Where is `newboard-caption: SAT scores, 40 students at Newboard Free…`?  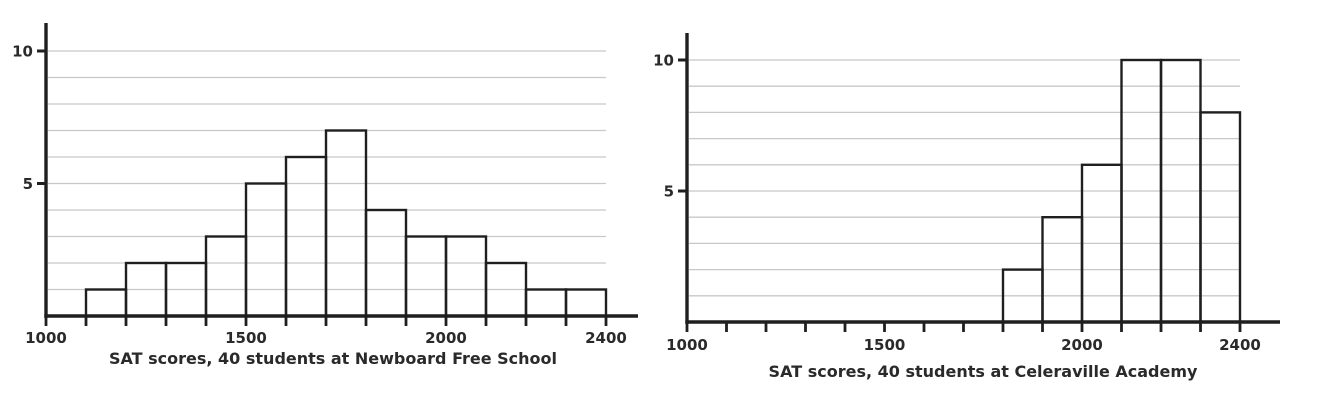 newboard-caption: SAT scores, 40 students at Newboard Free… is located at coordinates (333, 358).